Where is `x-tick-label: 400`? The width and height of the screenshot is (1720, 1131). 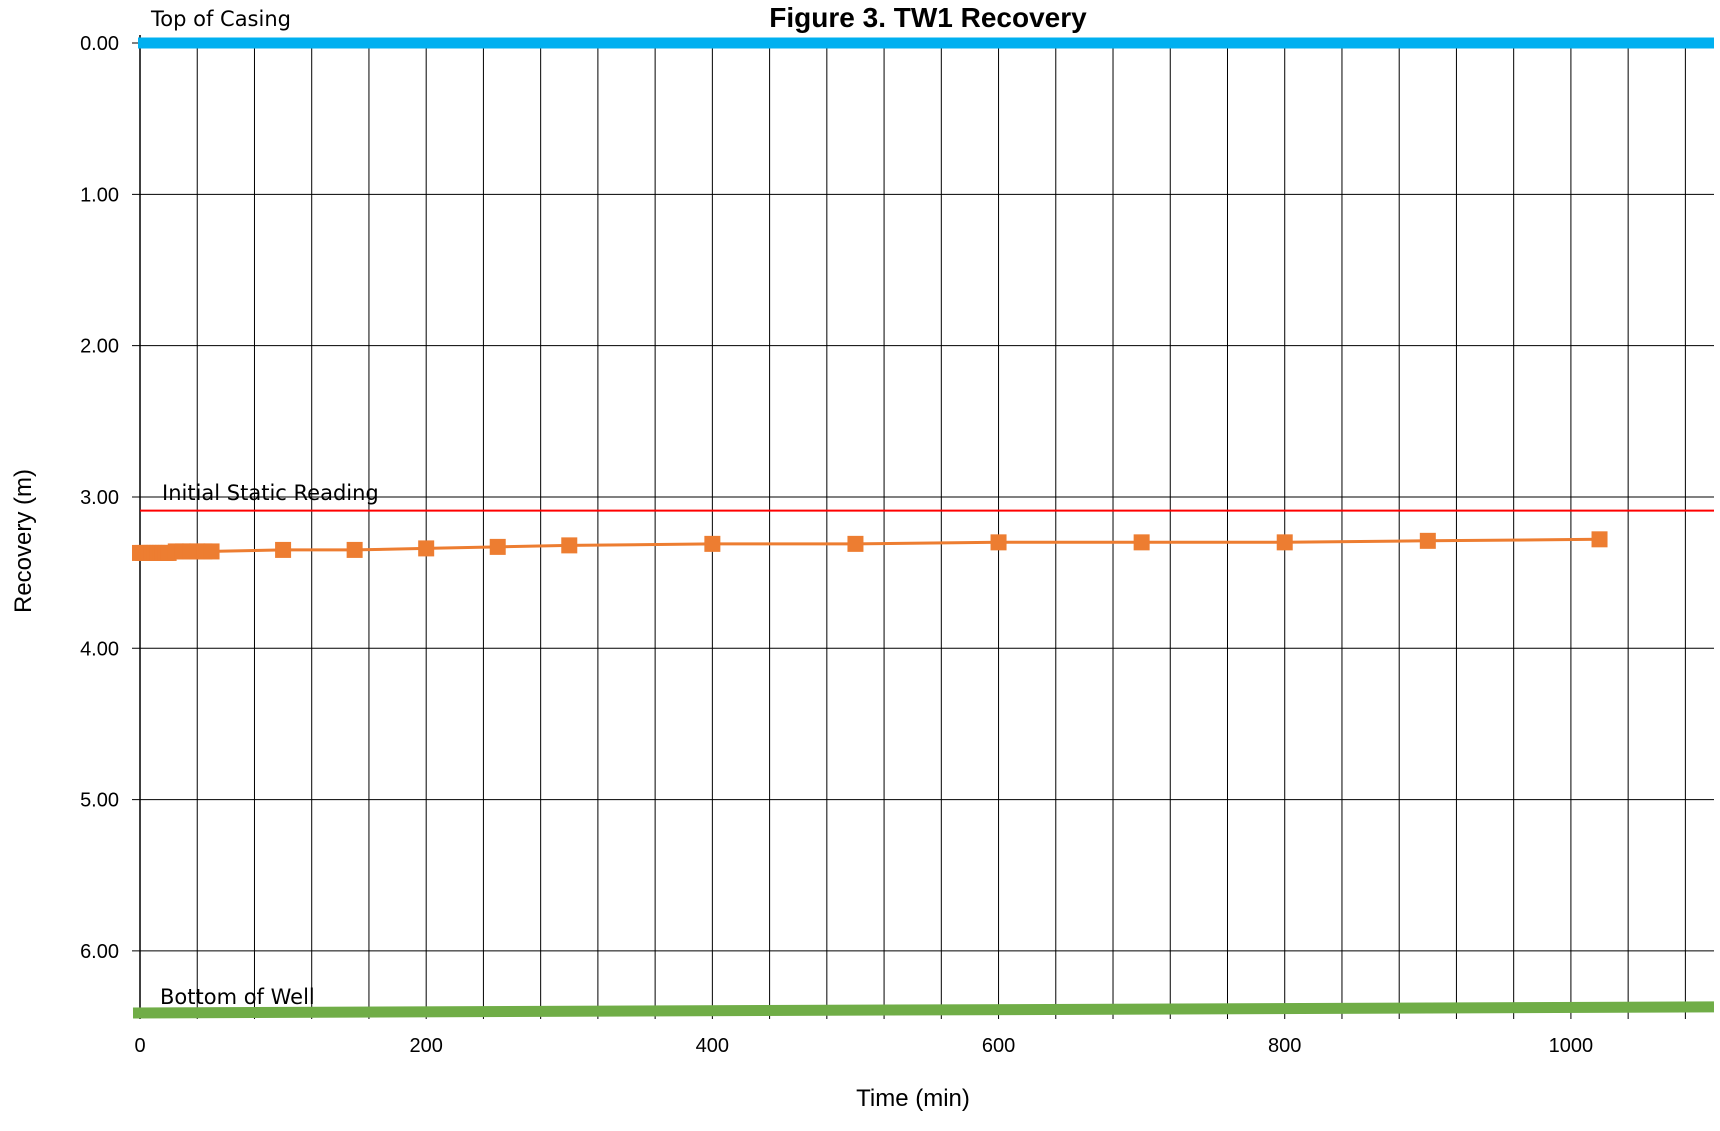
x-tick-label: 400 is located at coordinates (712, 1046).